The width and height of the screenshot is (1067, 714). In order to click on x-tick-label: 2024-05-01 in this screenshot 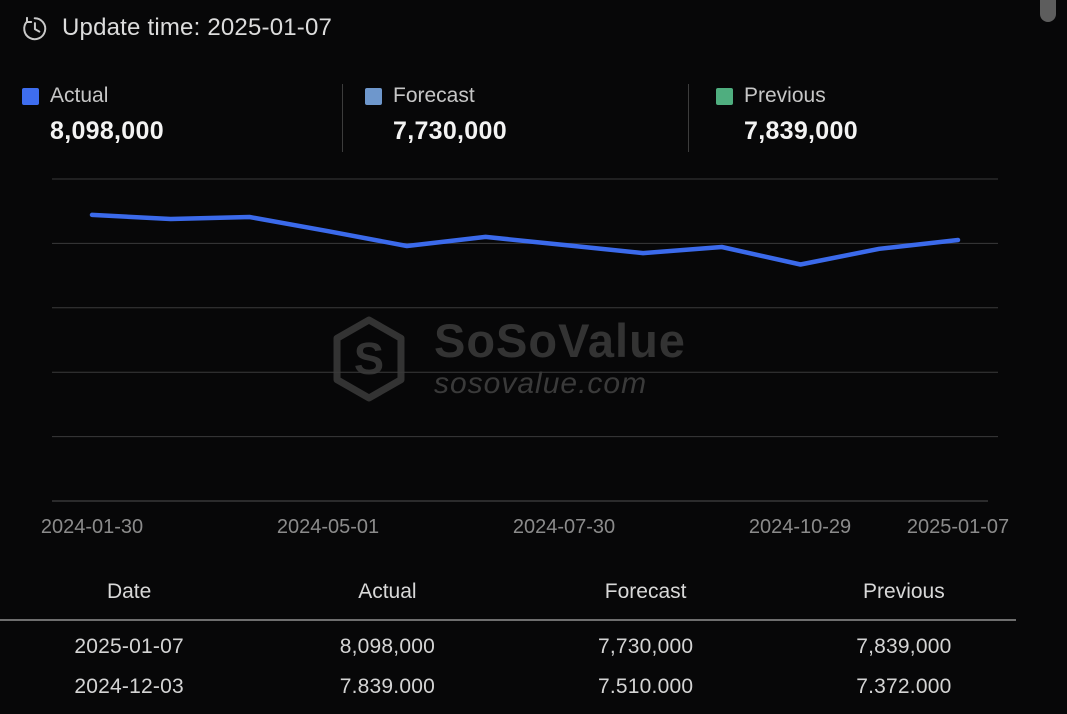, I will do `click(328, 527)`.